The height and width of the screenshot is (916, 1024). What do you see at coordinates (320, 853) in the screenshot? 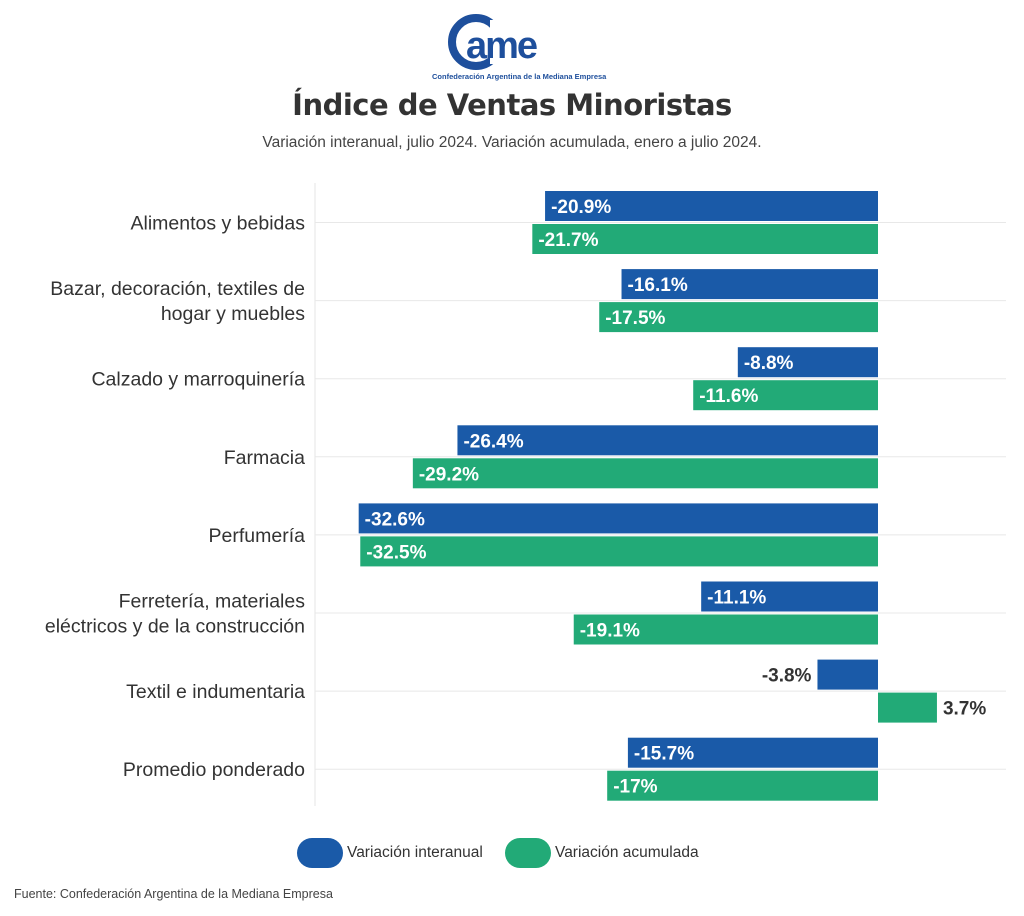
I see `legend-swatch-interanual` at bounding box center [320, 853].